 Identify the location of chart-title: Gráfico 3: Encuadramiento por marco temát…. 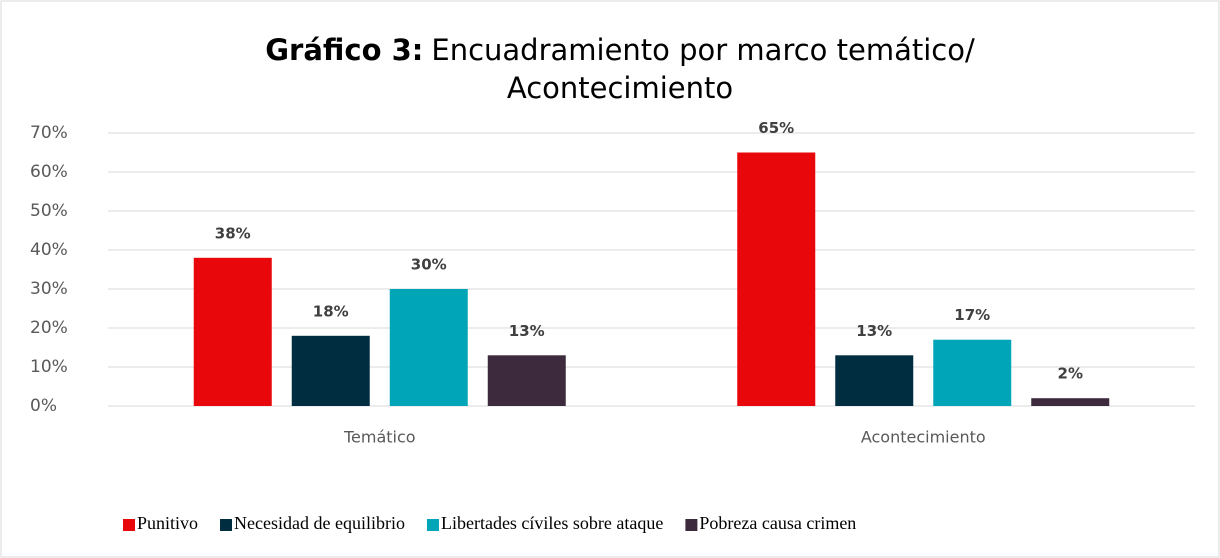
(620, 50).